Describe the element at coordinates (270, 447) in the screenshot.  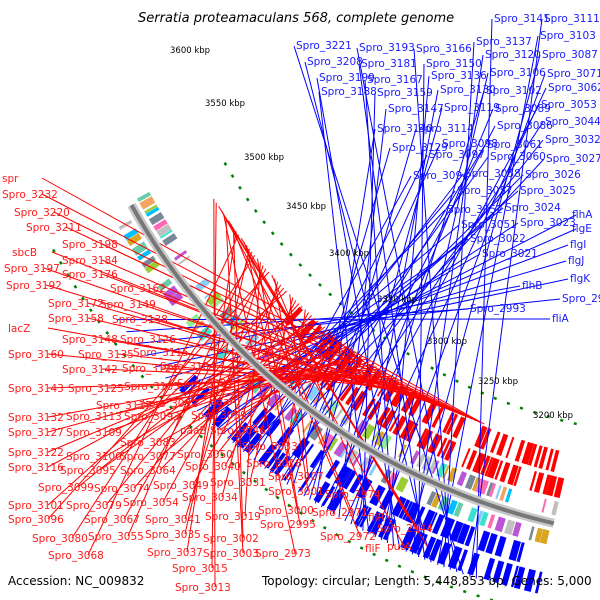
I see `gene-label: Spro_3033` at that location.